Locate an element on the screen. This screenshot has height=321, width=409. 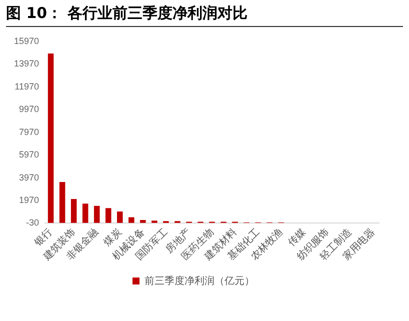
y-tick-label: 15970 is located at coordinates (27, 41).